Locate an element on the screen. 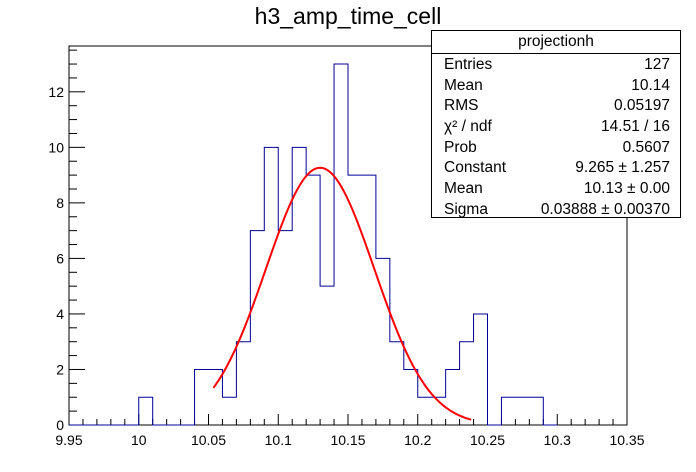 The image size is (696, 472). stats-value: 0.5607 is located at coordinates (646, 147).